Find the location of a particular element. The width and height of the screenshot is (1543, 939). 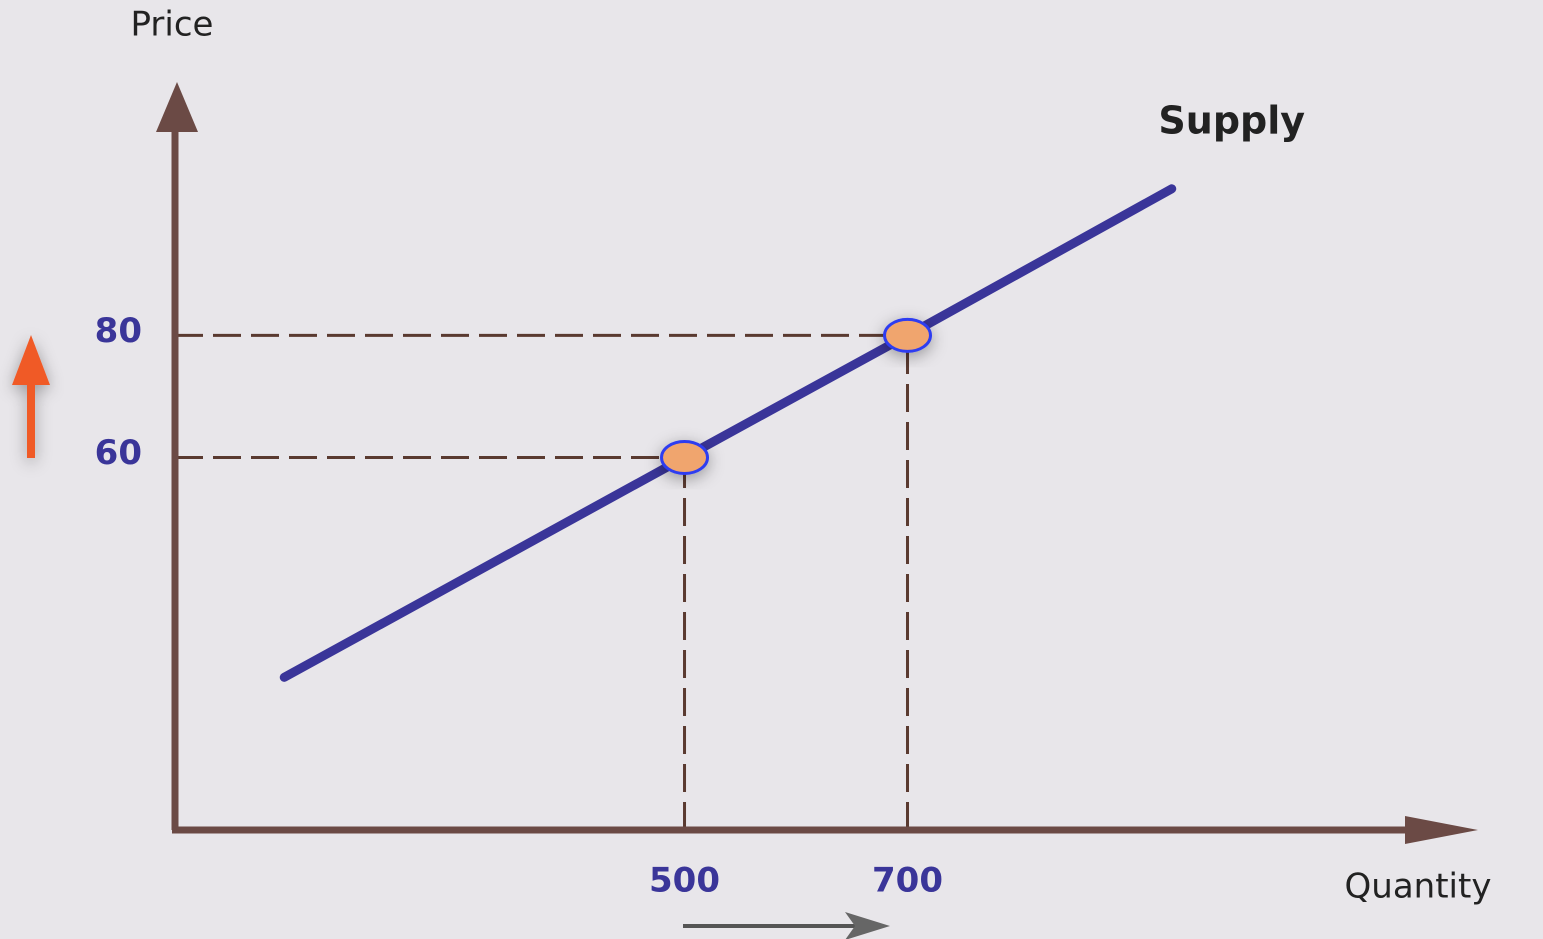

x-axis-arrow is located at coordinates (1441, 830).